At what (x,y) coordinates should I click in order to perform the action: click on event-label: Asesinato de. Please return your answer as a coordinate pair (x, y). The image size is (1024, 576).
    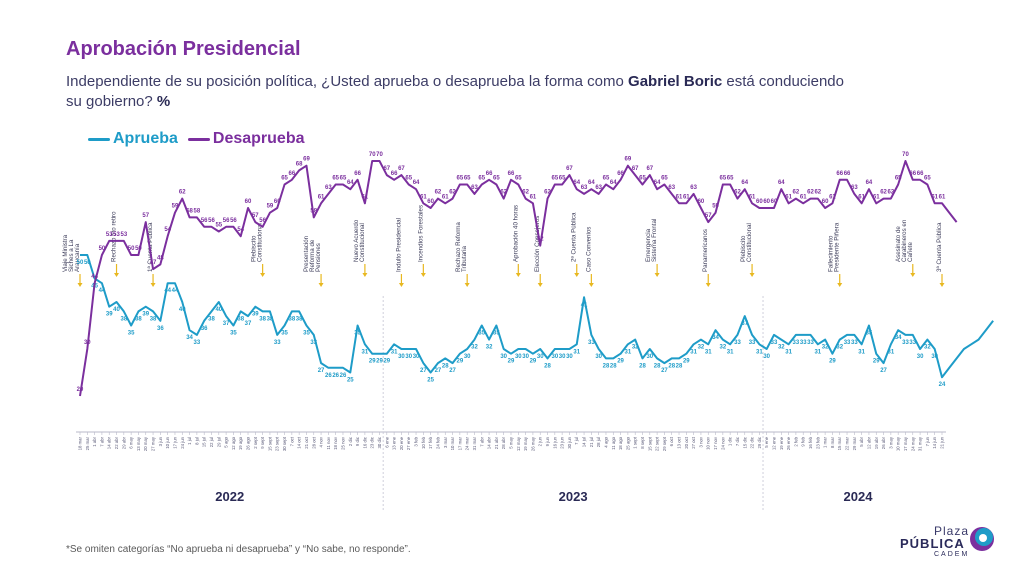
    Looking at the image, I should click on (898, 244).